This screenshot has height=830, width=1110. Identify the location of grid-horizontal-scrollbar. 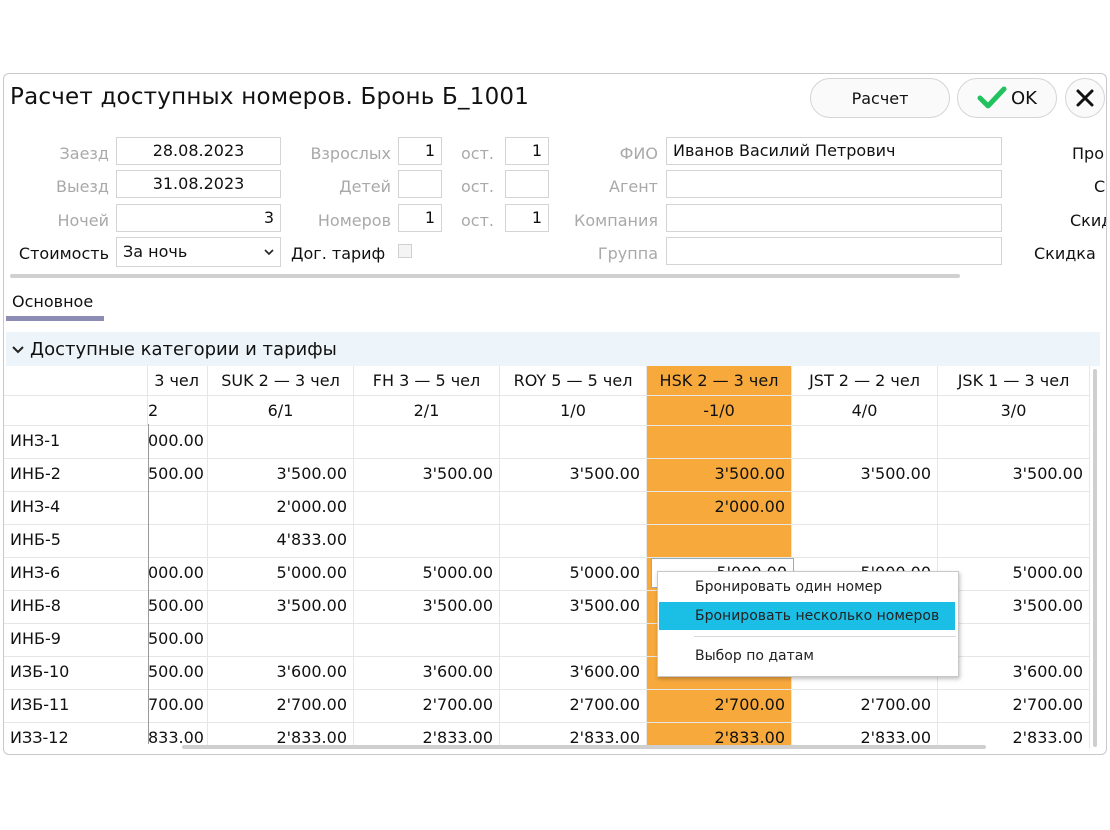
(584, 747).